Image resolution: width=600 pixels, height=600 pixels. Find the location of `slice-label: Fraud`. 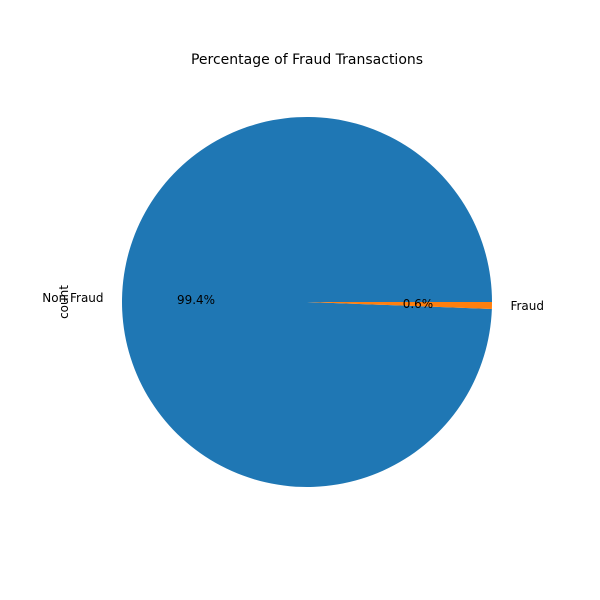

slice-label: Fraud is located at coordinates (527, 306).